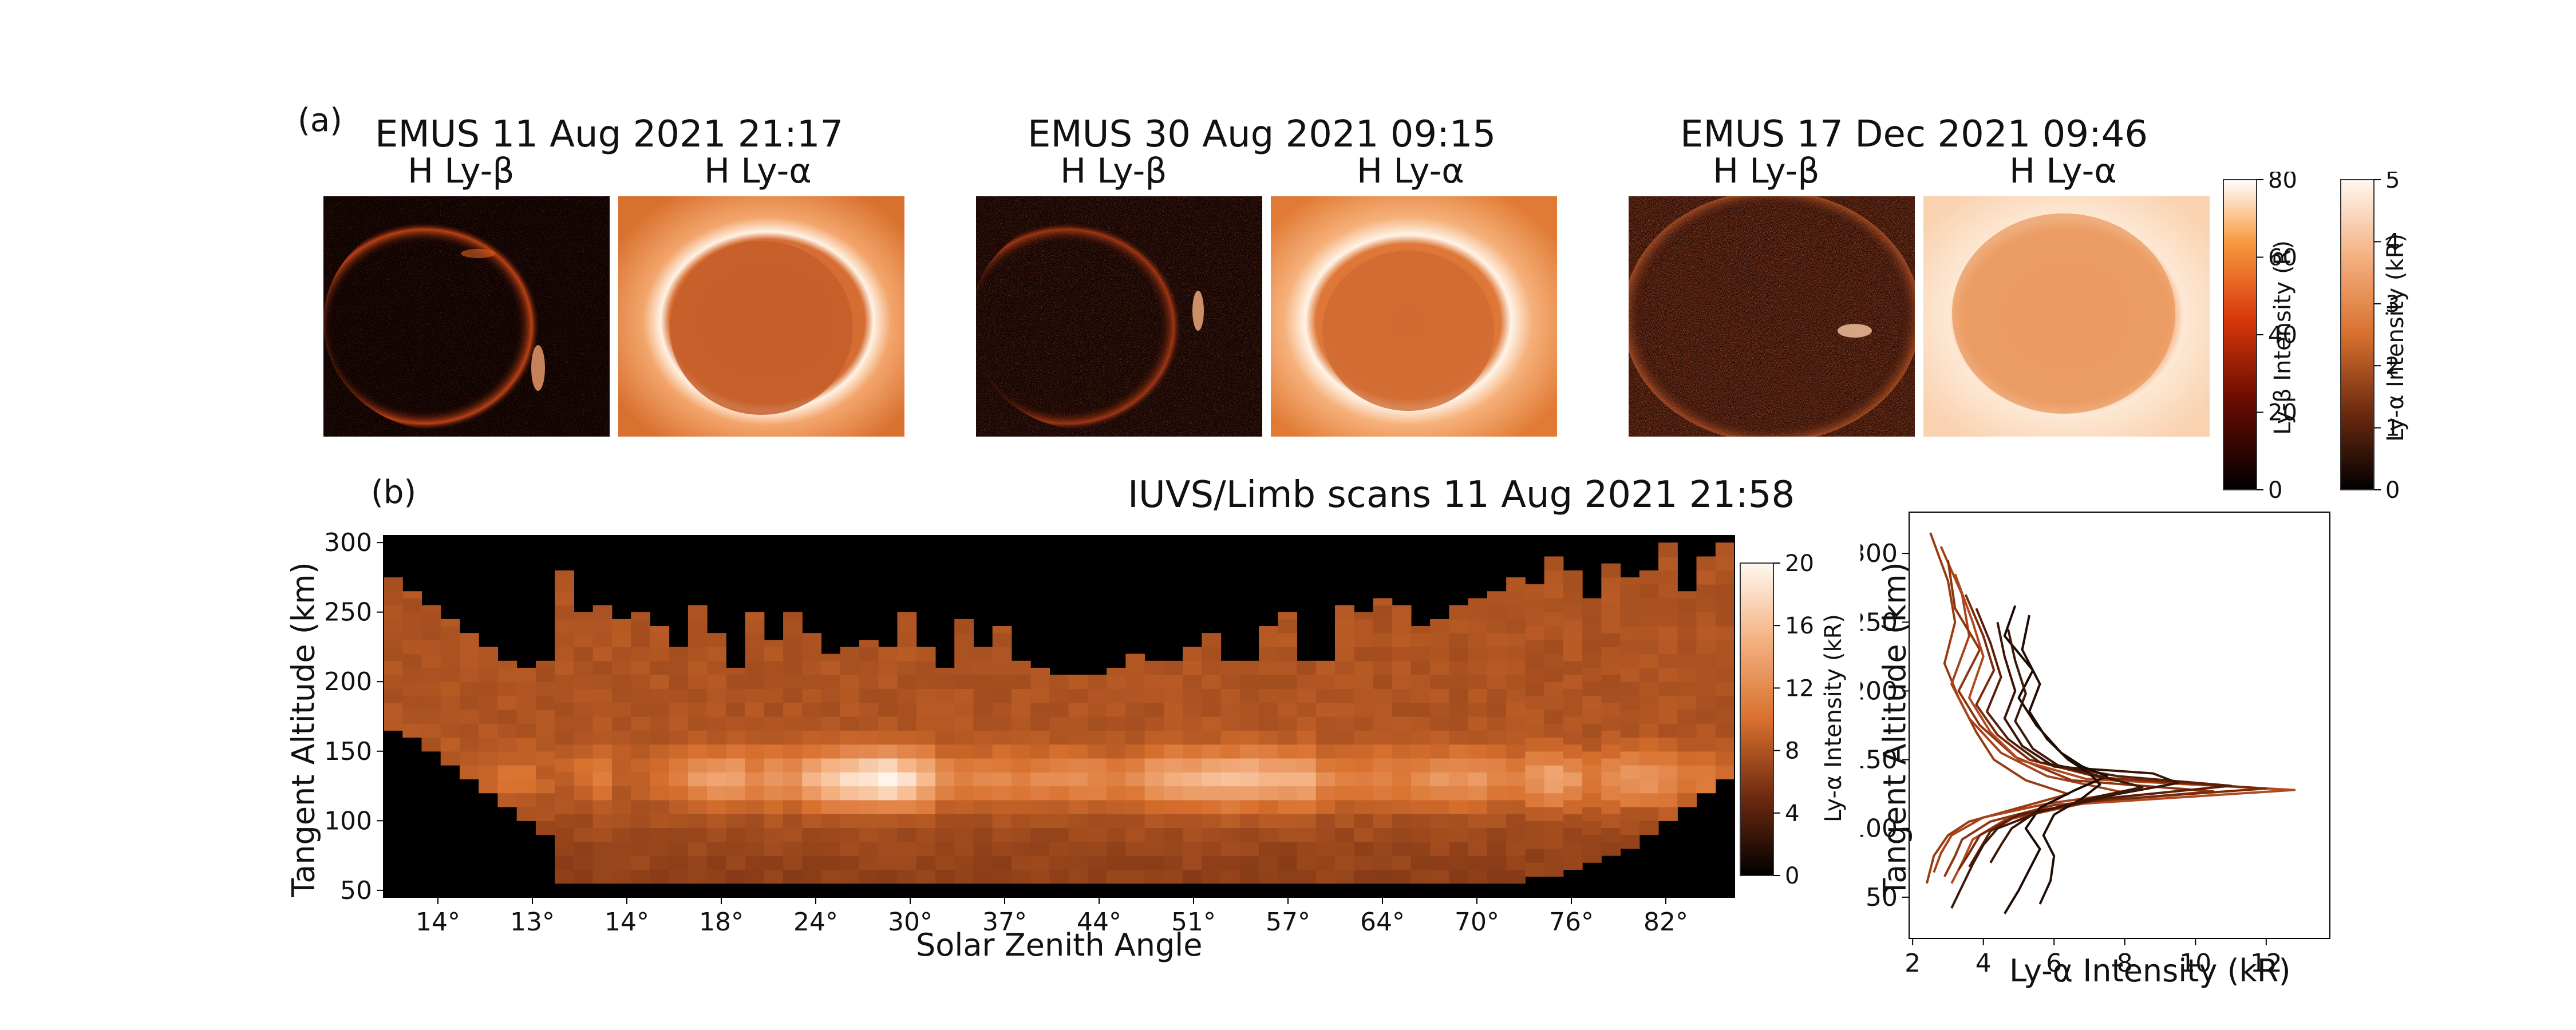 This screenshot has height=1030, width=2576. Describe the element at coordinates (1879, 553) in the screenshot. I see `profile-ytick-label: 300` at that location.